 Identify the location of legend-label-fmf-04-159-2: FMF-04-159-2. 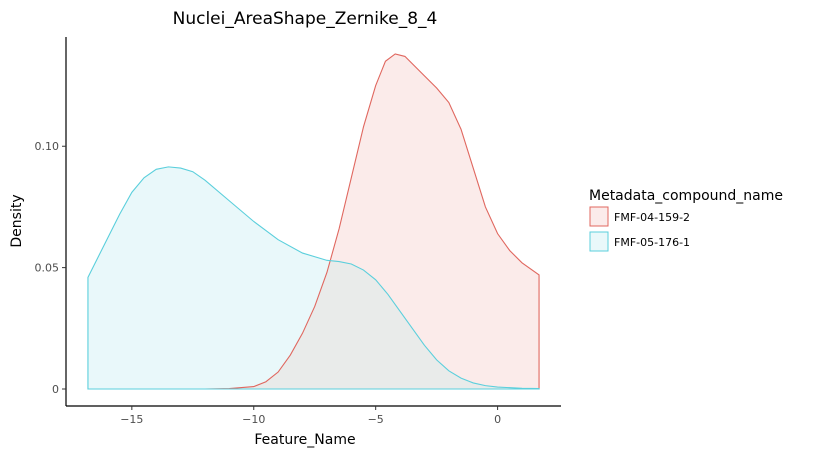
(652, 217).